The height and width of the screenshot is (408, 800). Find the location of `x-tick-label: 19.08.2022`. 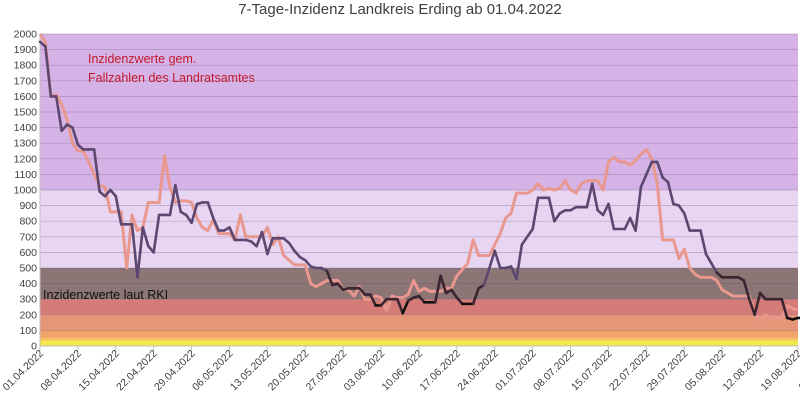

x-tick-label: 19.08.2022 is located at coordinates (779, 371).